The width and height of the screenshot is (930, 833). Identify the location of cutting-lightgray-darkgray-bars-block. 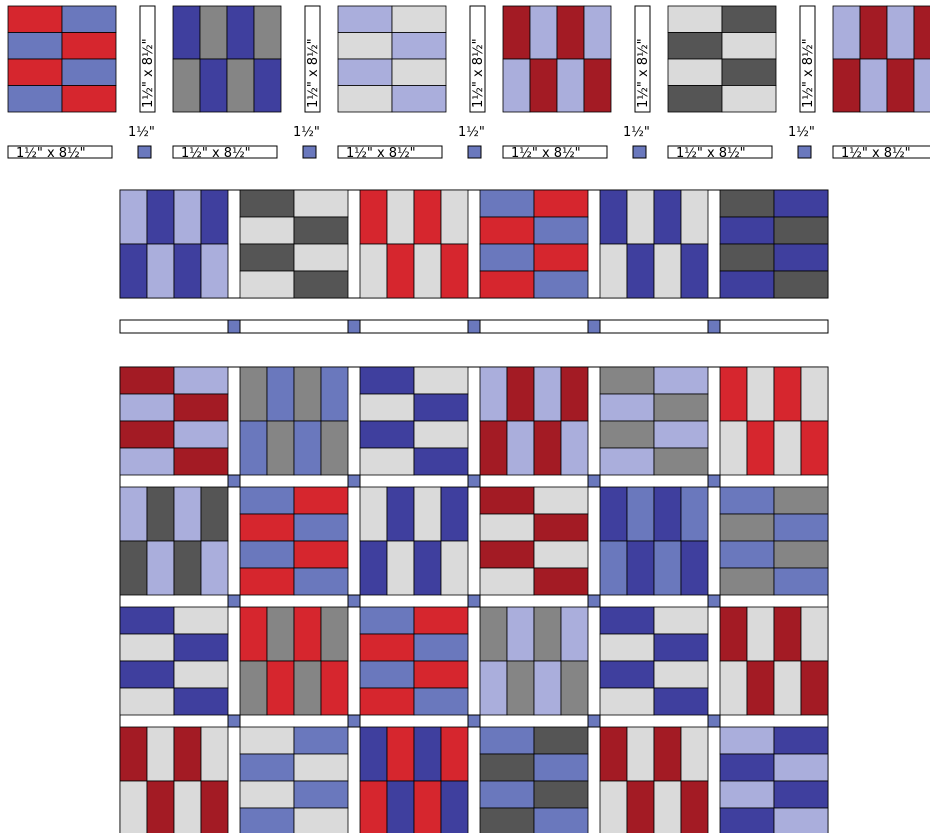
(722, 59).